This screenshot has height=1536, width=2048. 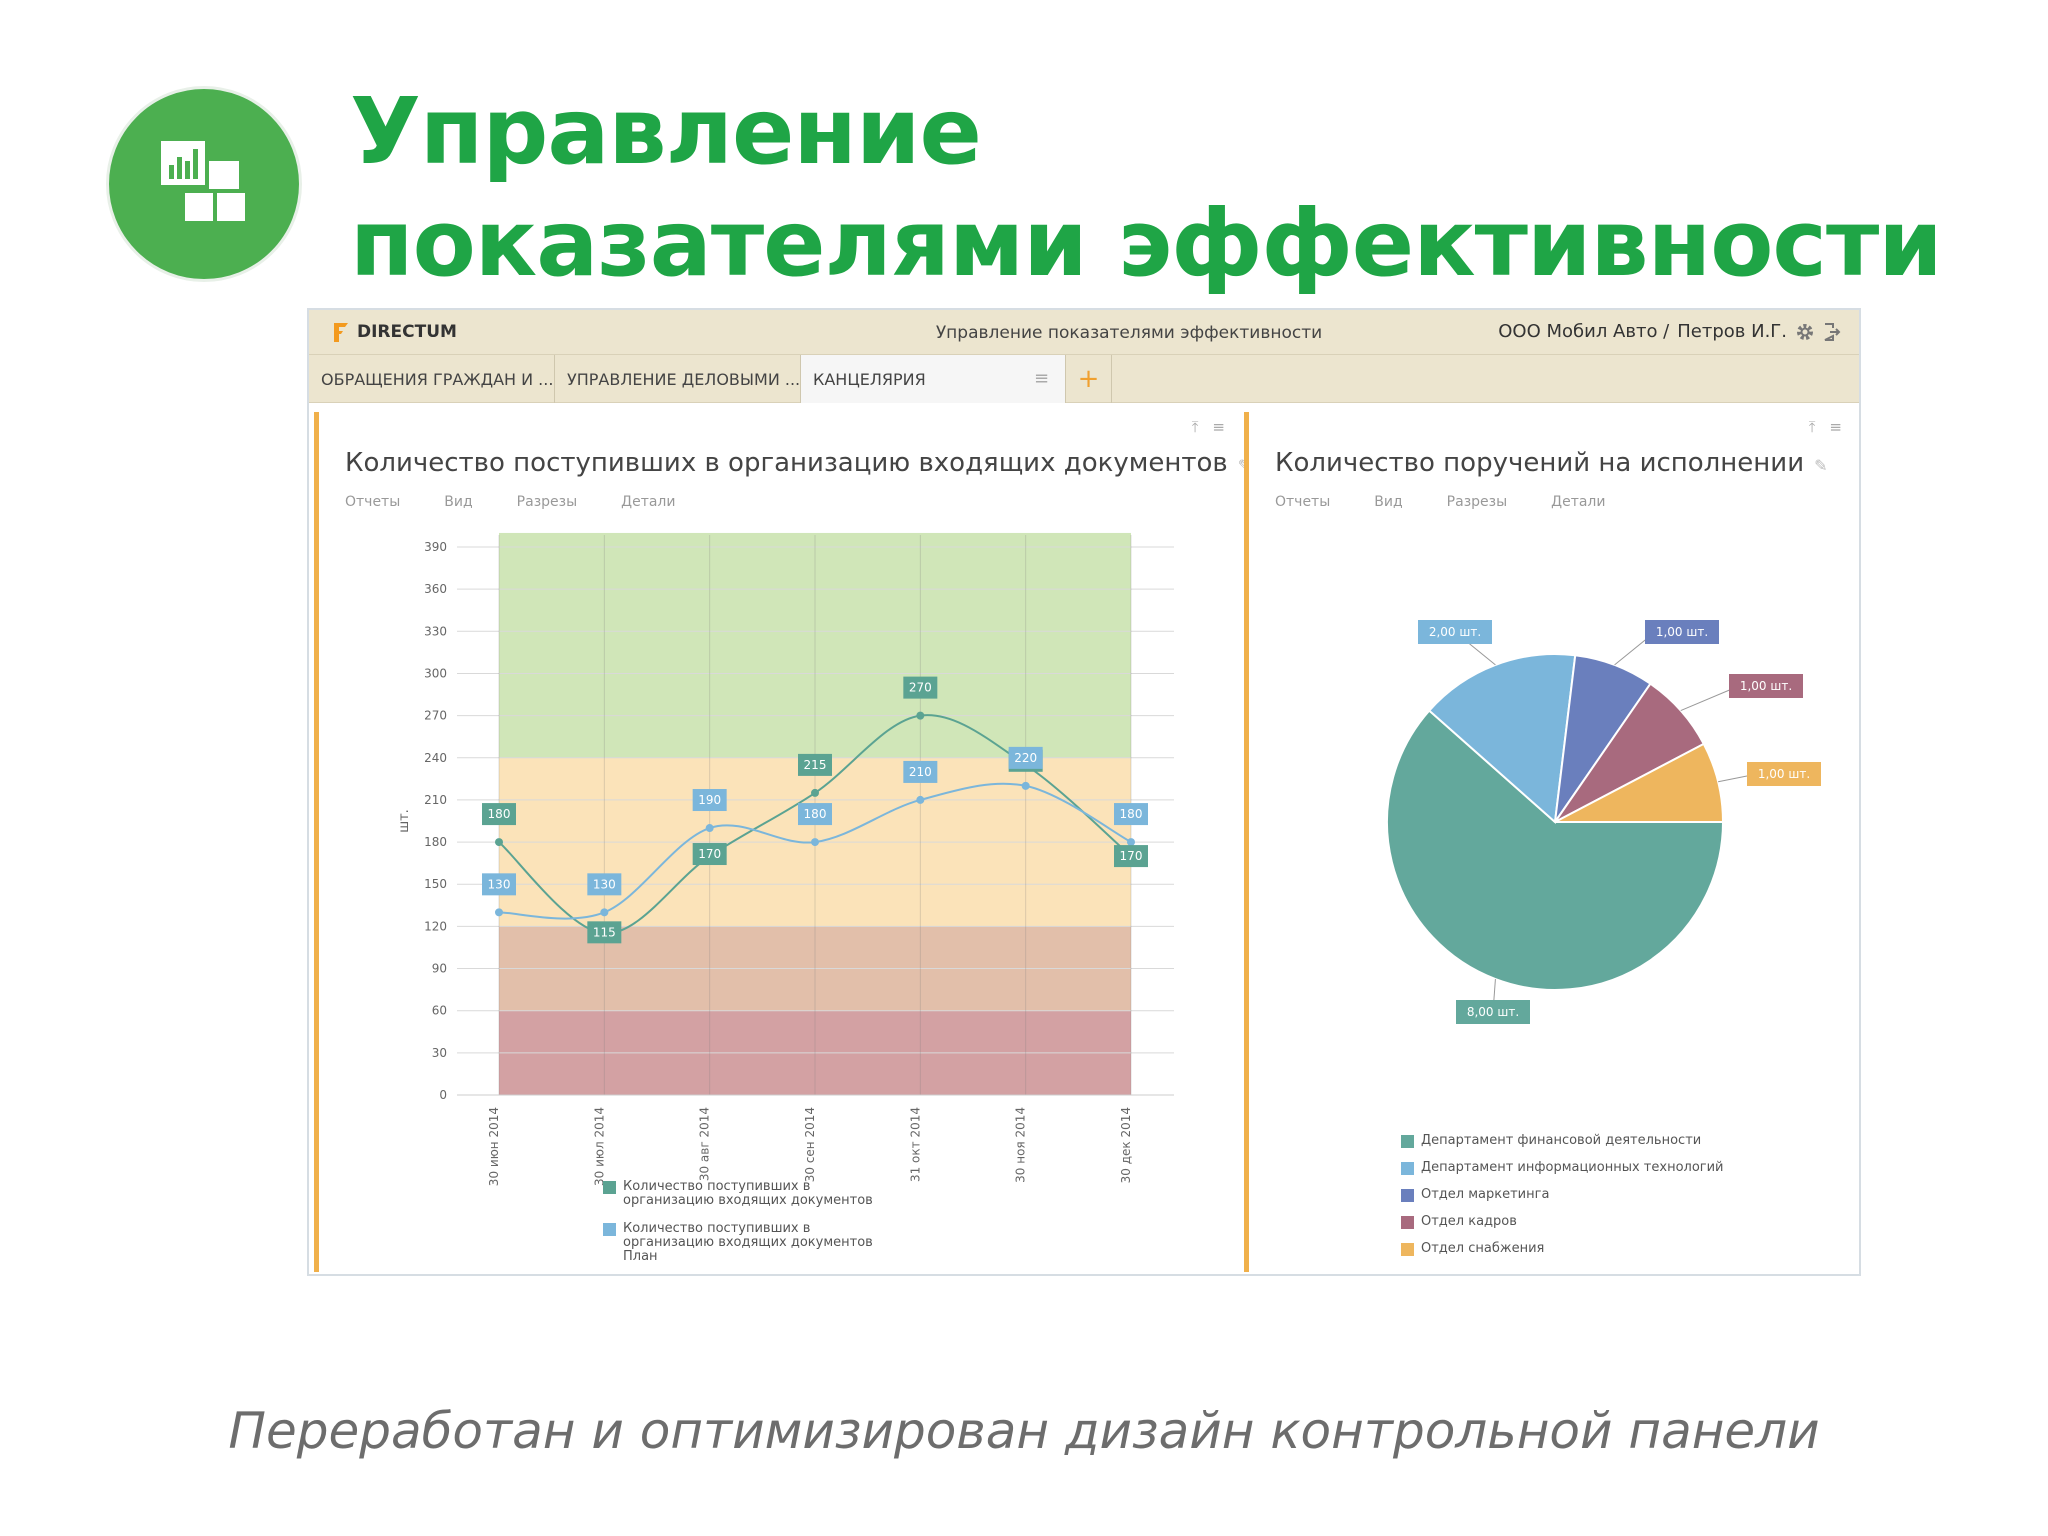 What do you see at coordinates (1042, 378) in the screenshot?
I see `tab-menu-icon: ≡` at bounding box center [1042, 378].